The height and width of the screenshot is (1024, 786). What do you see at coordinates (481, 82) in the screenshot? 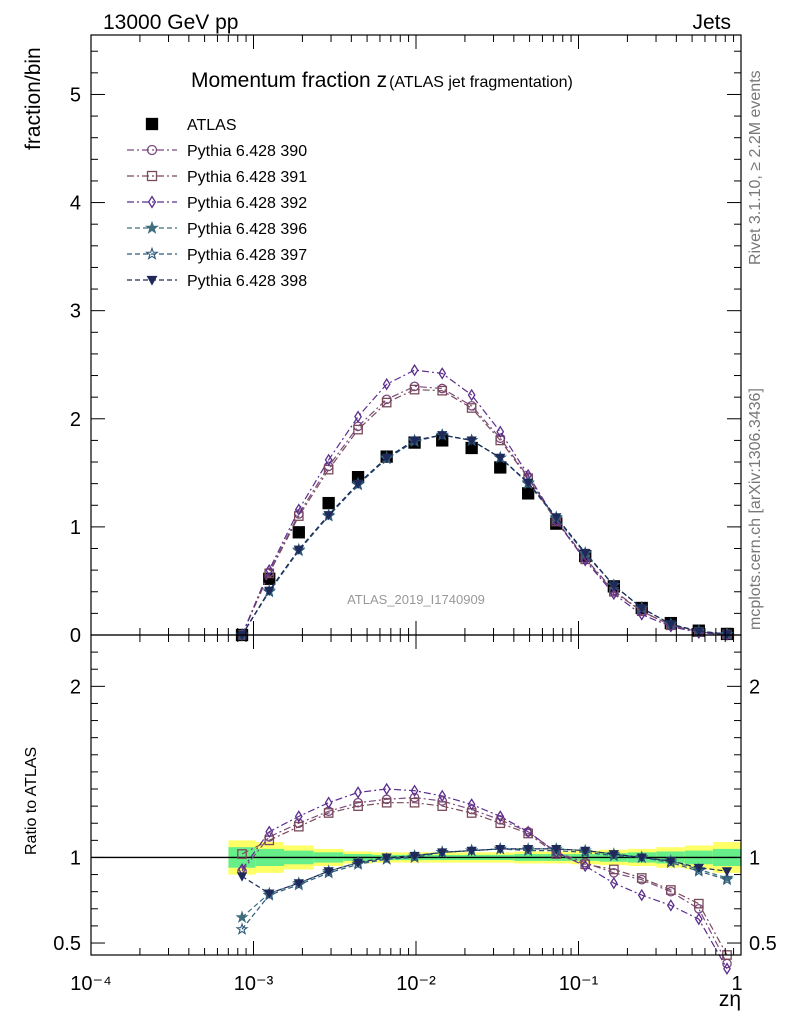
I see `chart-title-sub: (ATLAS jet fragmentation)` at bounding box center [481, 82].